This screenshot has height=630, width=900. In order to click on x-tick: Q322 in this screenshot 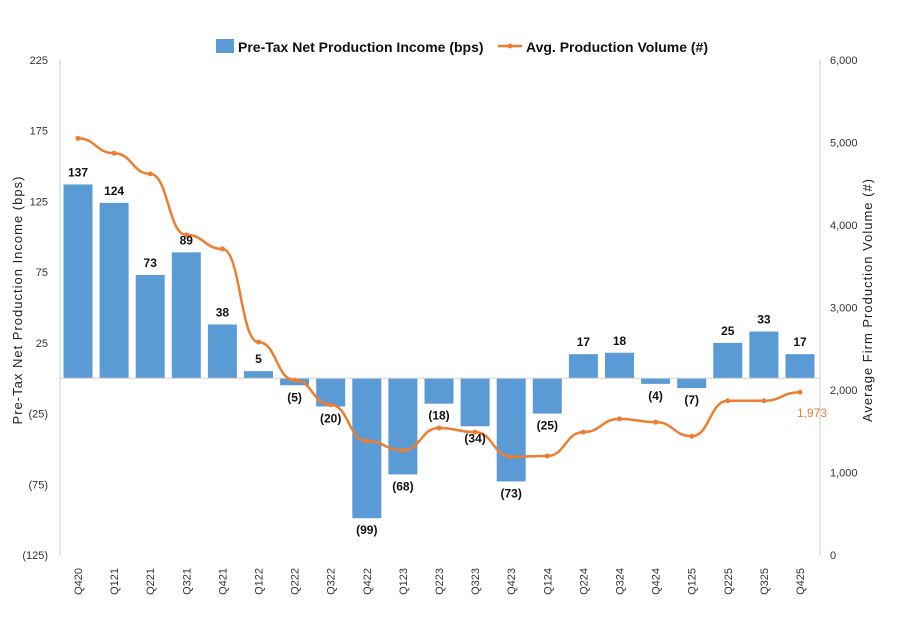, I will do `click(332, 581)`.